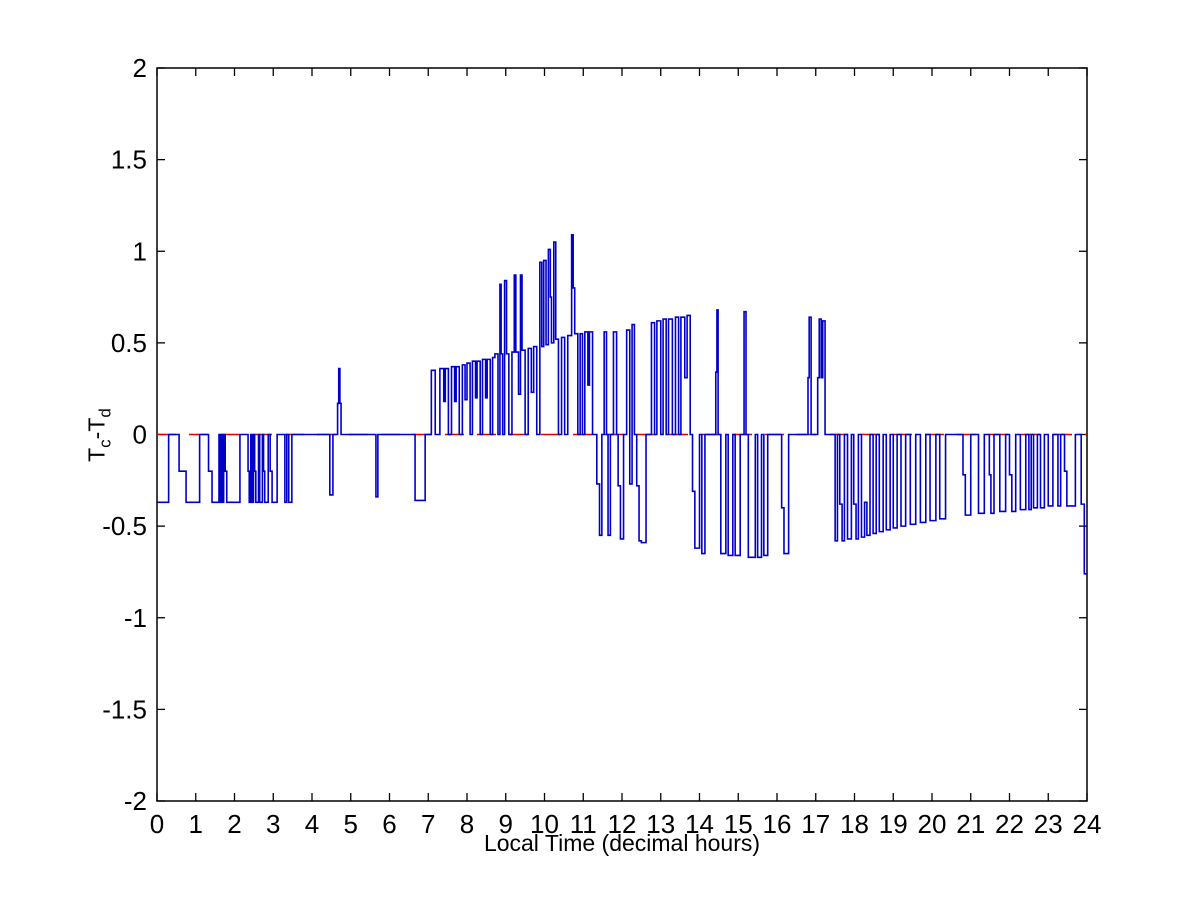  What do you see at coordinates (105, 443) in the screenshot?
I see `y-axis-label-sub-c: c` at bounding box center [105, 443].